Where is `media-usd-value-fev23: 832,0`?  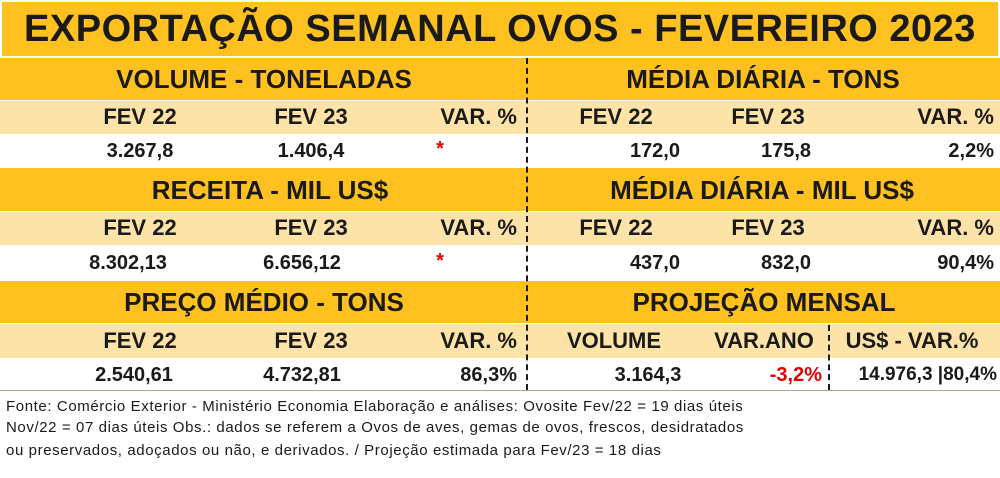
media-usd-value-fev23: 832,0 is located at coordinates (786, 263).